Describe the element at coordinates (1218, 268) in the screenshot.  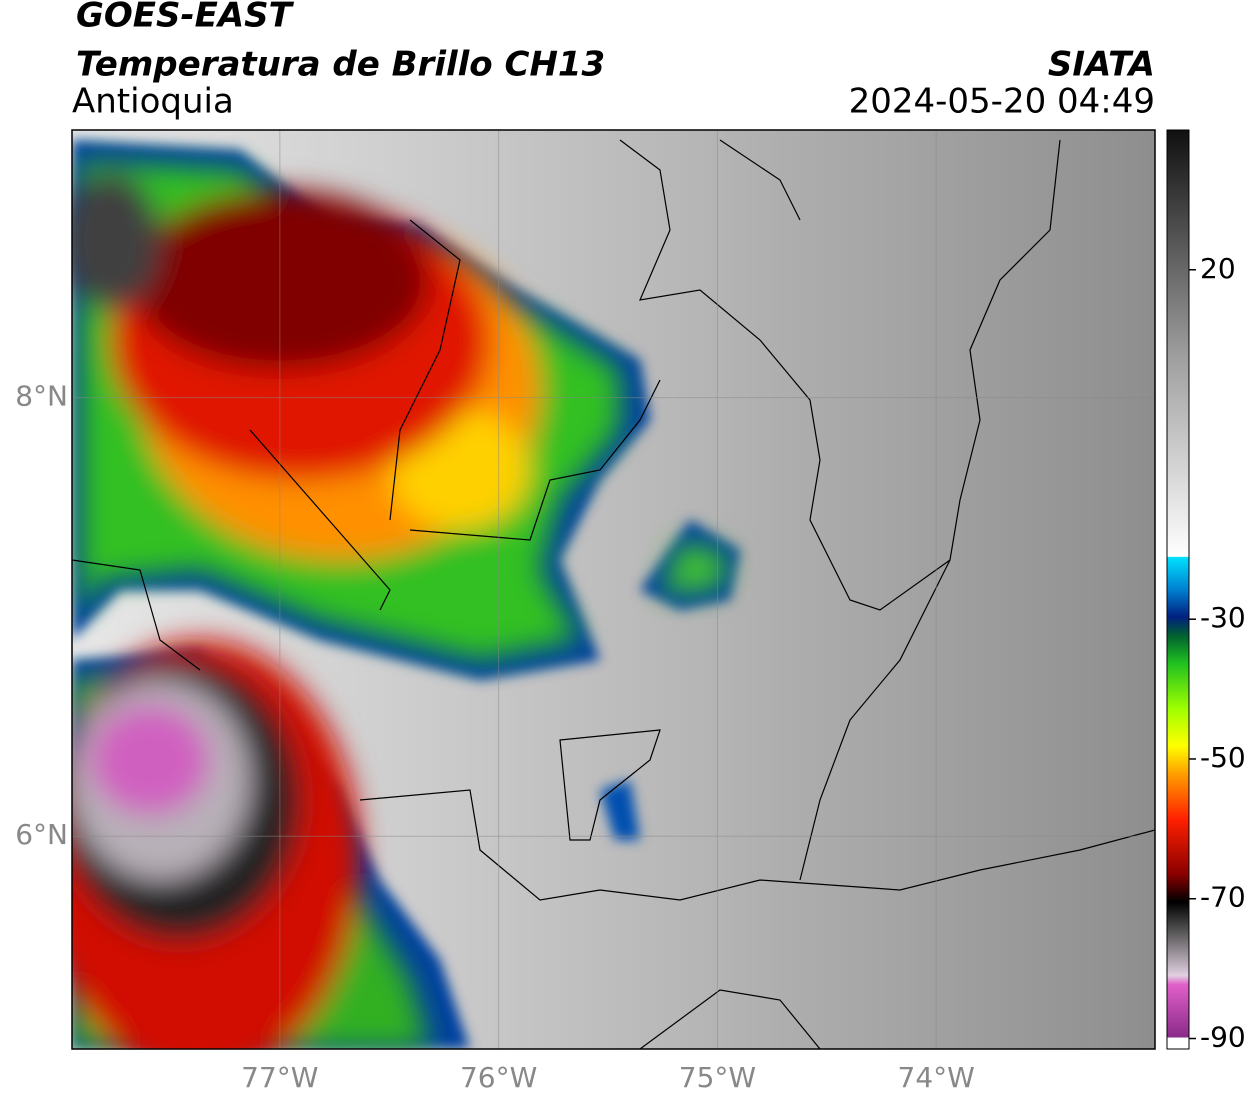
I see `colorbar-tick-label: 20` at that location.